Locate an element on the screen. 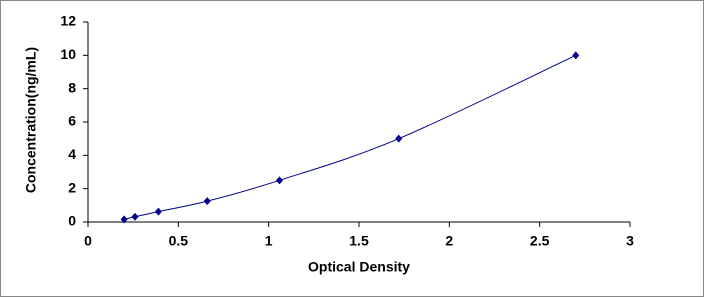  x-tick-label: 2.5 is located at coordinates (540, 241).